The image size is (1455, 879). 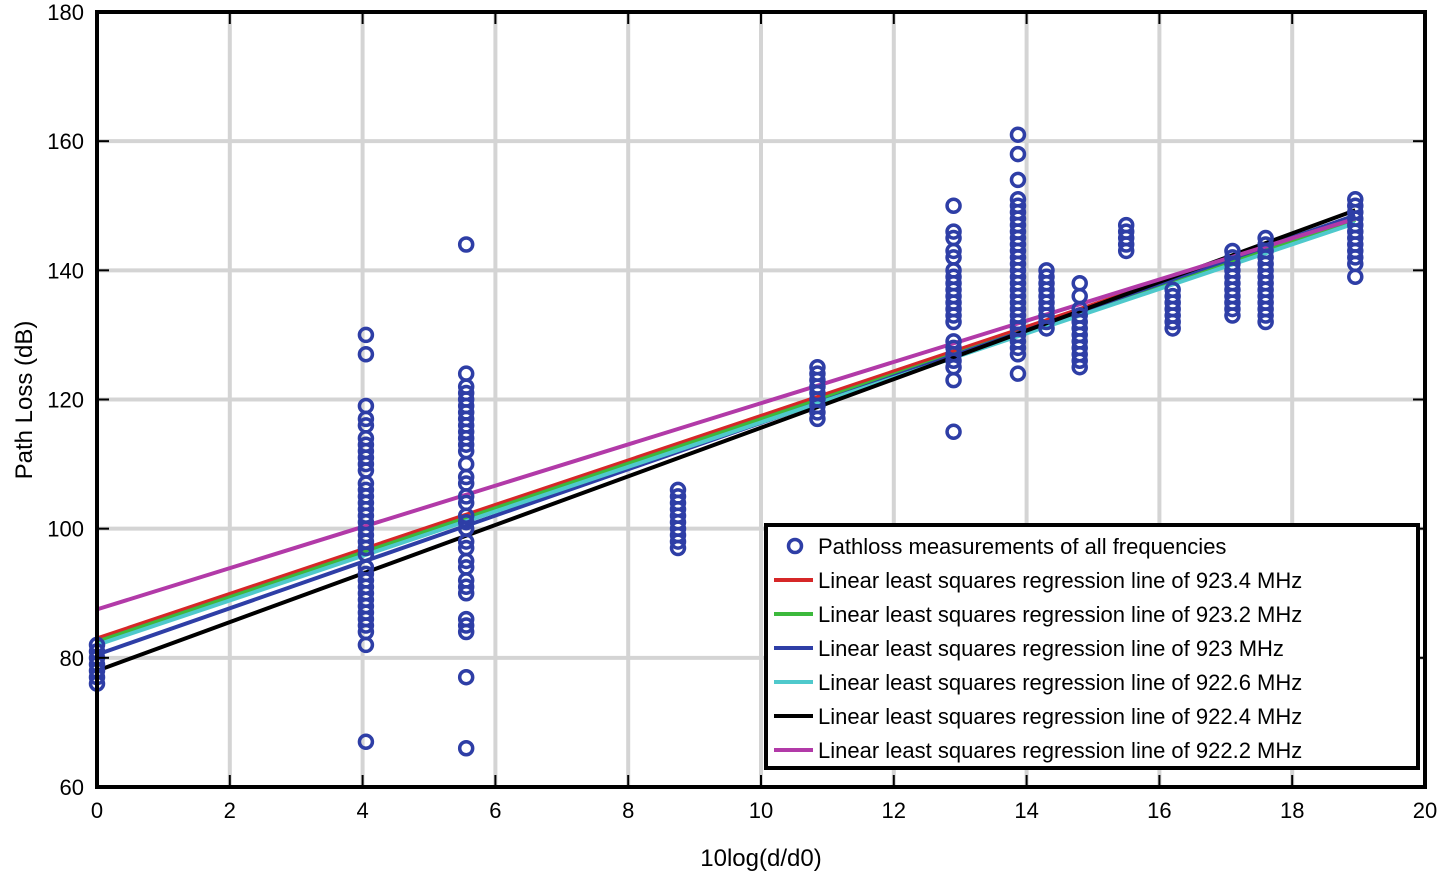 I want to click on legend-marker-scatter, so click(x=795, y=546).